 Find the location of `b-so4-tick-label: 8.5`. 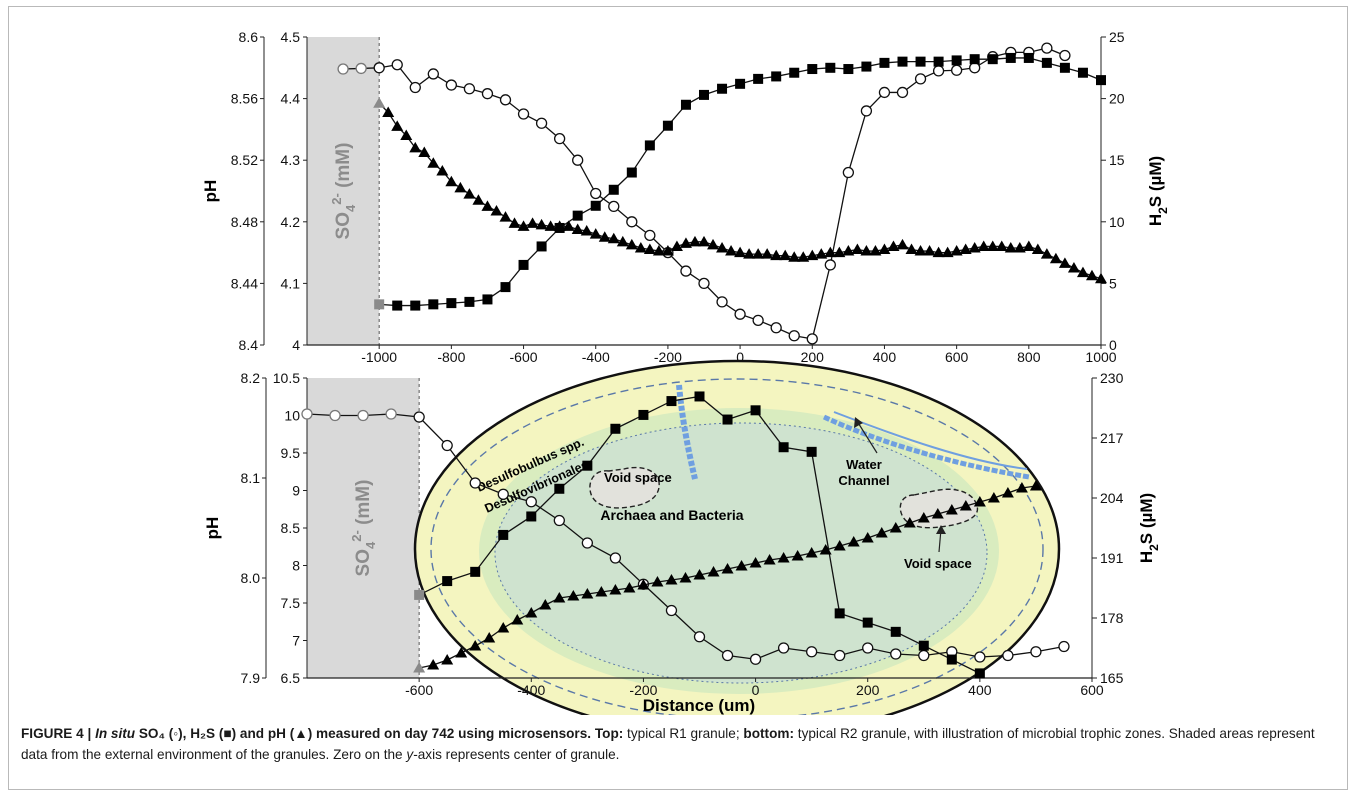

b-so4-tick-label: 8.5 is located at coordinates (291, 528).